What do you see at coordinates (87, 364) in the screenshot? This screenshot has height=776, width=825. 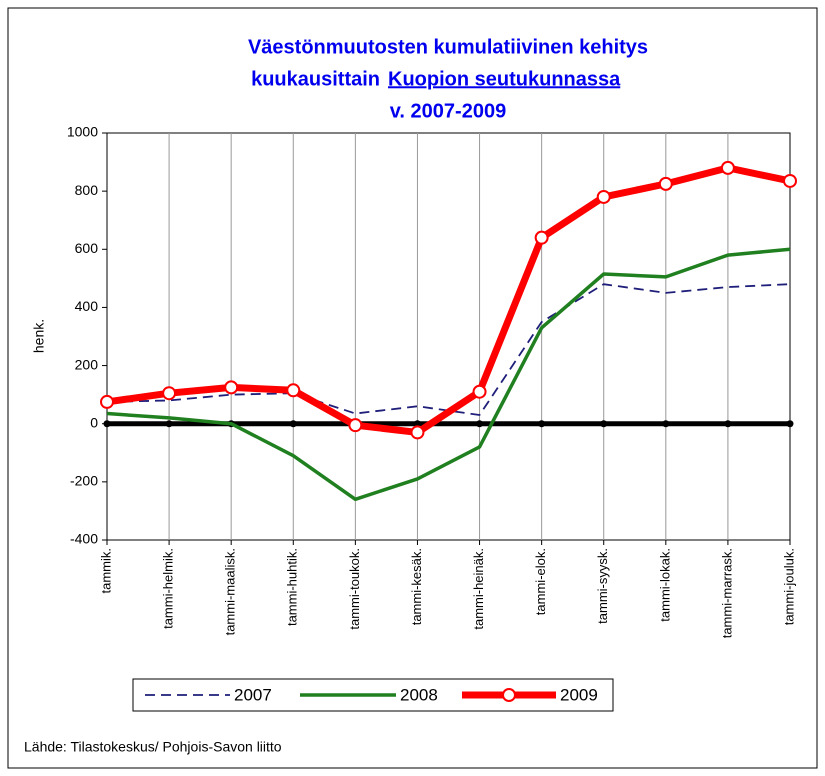 I see `y-tick-label: 200` at bounding box center [87, 364].